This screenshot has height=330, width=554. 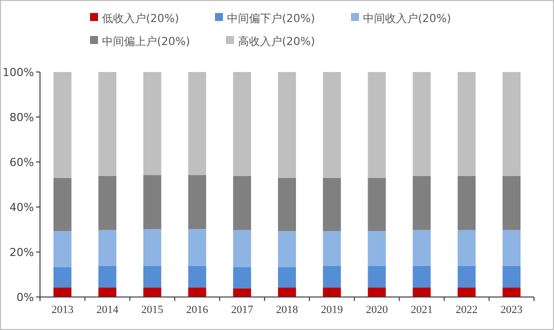 I want to click on legend-label: 中间偏上户(20%), so click(x=146, y=41).